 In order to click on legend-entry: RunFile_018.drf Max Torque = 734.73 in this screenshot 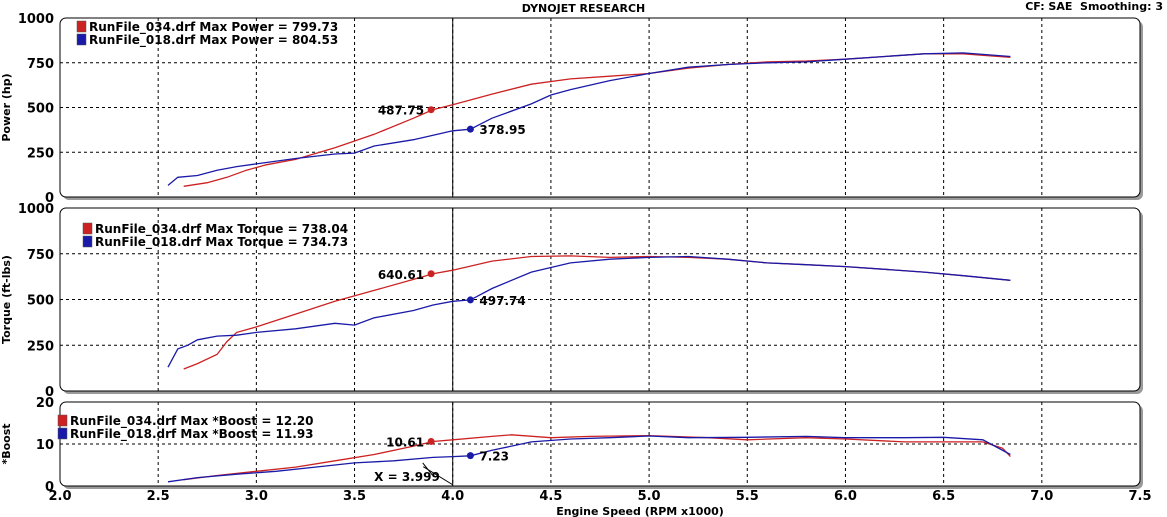, I will do `click(221, 242)`.